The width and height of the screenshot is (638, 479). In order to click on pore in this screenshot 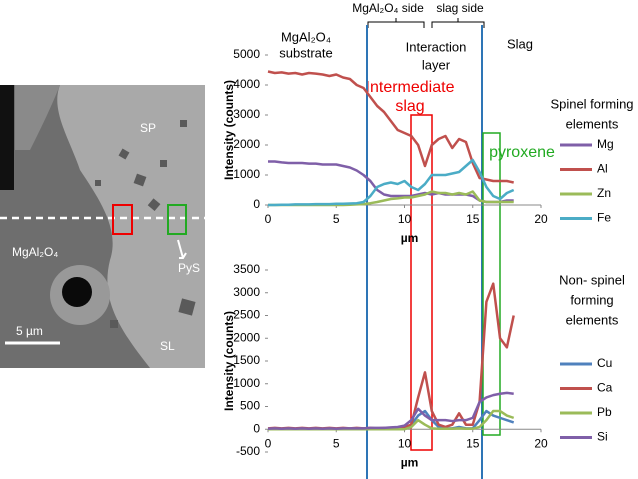, I will do `click(77, 292)`.